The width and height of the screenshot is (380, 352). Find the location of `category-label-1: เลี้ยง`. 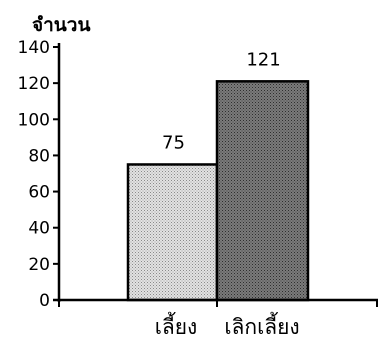

category-label-1: เลี้ยง is located at coordinates (176, 325).